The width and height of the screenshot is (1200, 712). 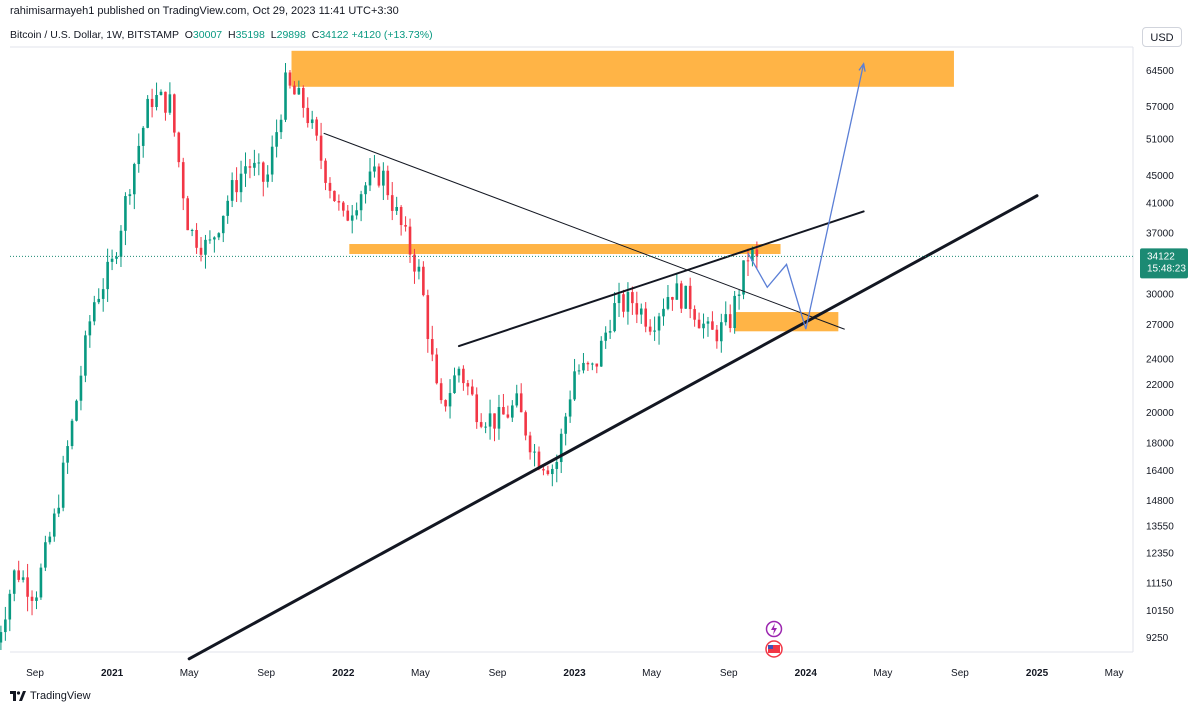 I want to click on time-tick-label: 2025, so click(x=1037, y=673).